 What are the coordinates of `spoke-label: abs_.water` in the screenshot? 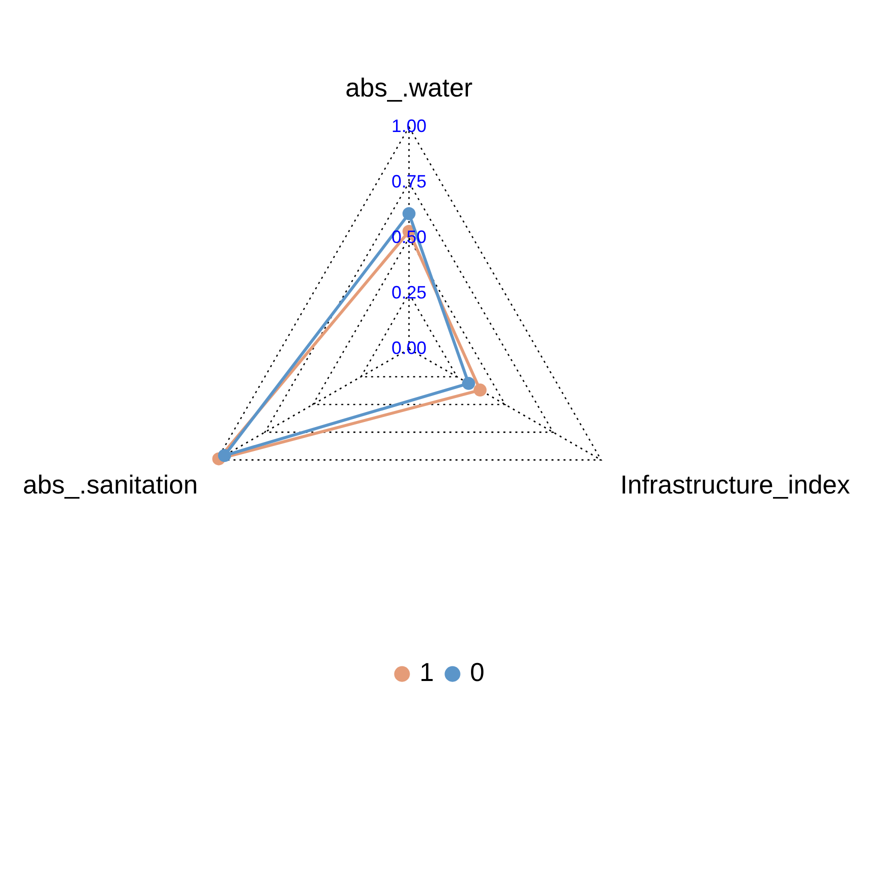 It's located at (409, 87).